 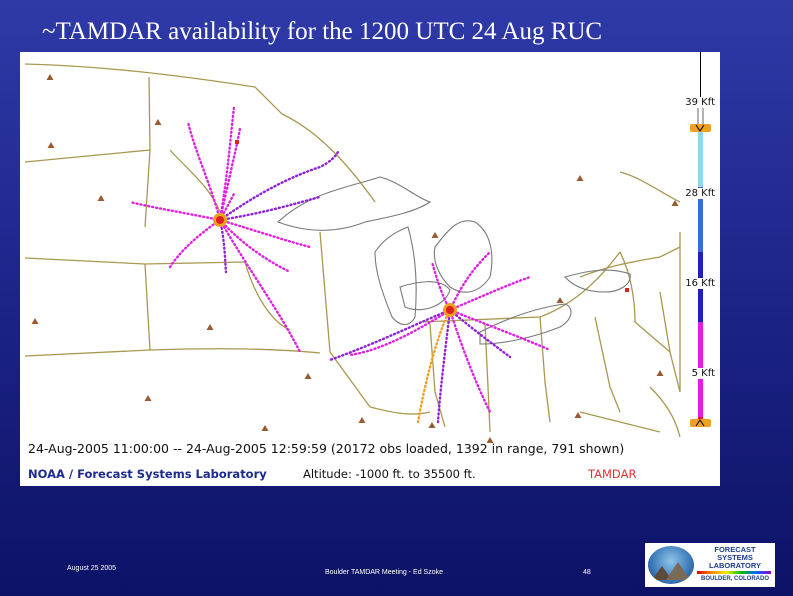 I want to click on footer-meeting: Boulder TAMDAR Meeting - Ed Szoke, so click(x=384, y=572).